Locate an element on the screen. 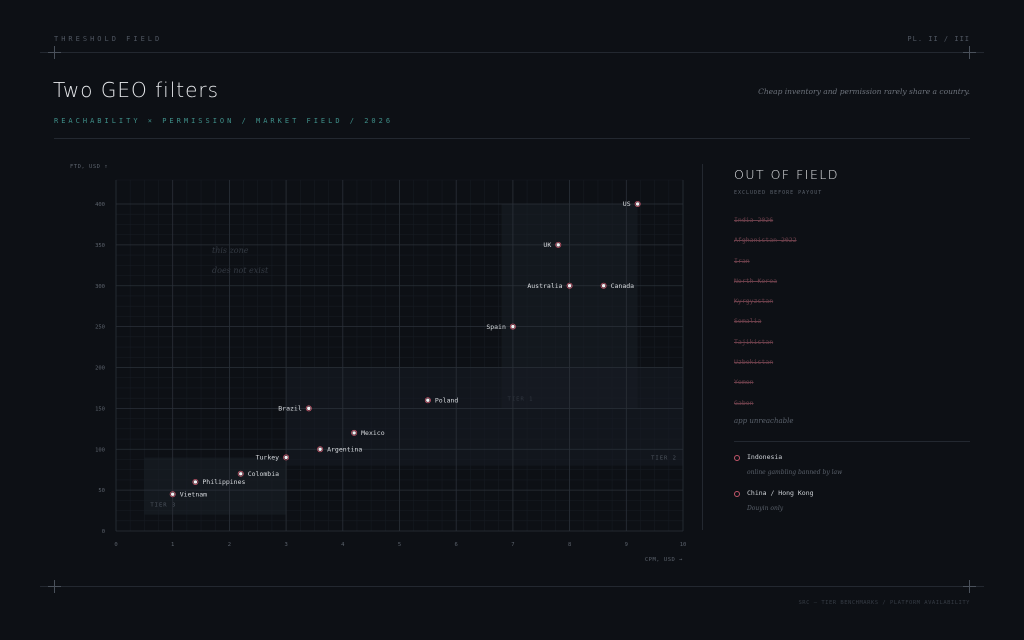 This screenshot has height=640, width=1024. section-label: THRESHOLD FIELD is located at coordinates (108, 39).